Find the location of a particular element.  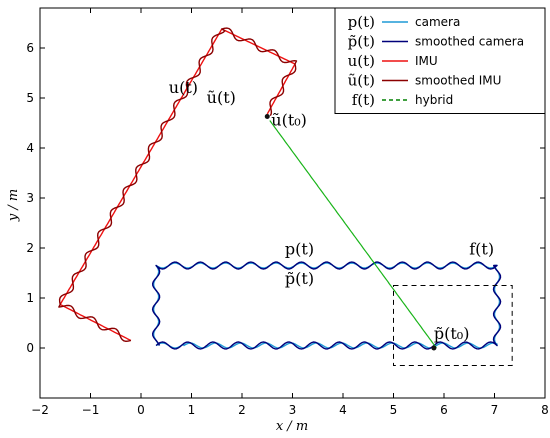

y-tick-label: 0 is located at coordinates (30, 348).